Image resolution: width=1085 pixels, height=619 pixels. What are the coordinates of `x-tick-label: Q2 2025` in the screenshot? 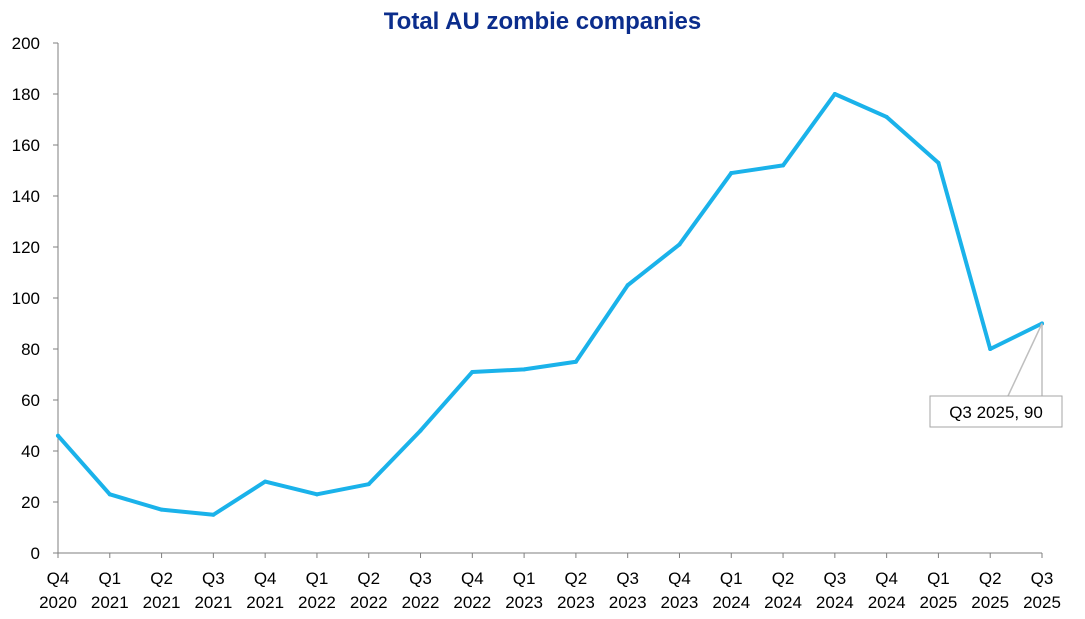 It's located at (990, 590).